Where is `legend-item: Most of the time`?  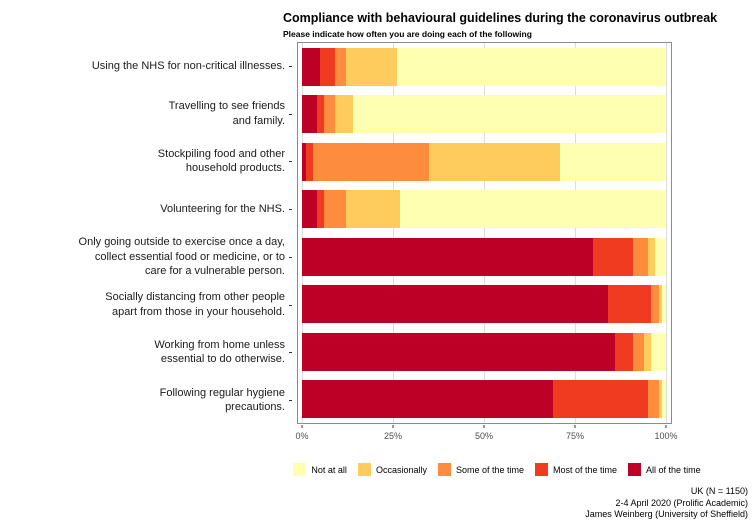 legend-item: Most of the time is located at coordinates (576, 469).